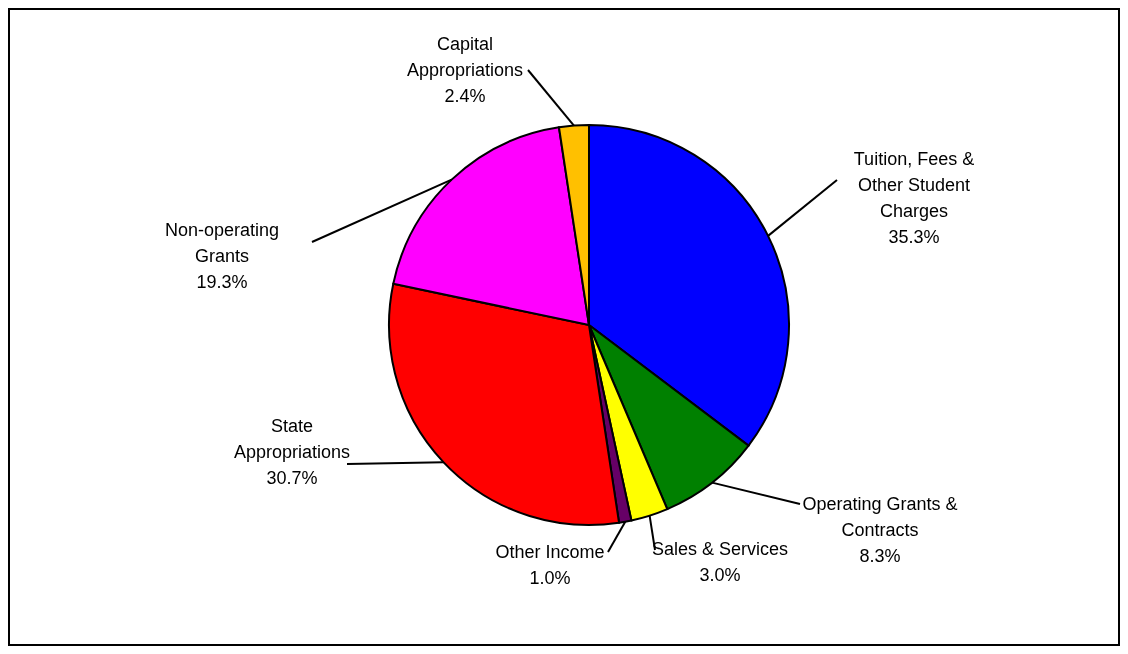 The height and width of the screenshot is (654, 1128). Describe the element at coordinates (292, 439) in the screenshot. I see `slice-label: State Appropriations` at that location.